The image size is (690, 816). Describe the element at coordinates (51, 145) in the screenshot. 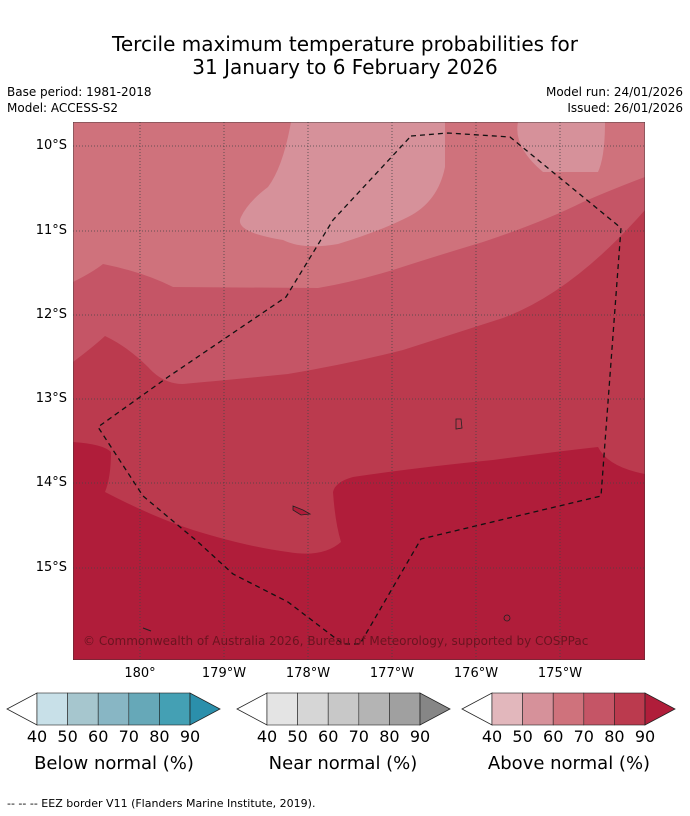

I see `lat-label-10s: 10°S` at that location.